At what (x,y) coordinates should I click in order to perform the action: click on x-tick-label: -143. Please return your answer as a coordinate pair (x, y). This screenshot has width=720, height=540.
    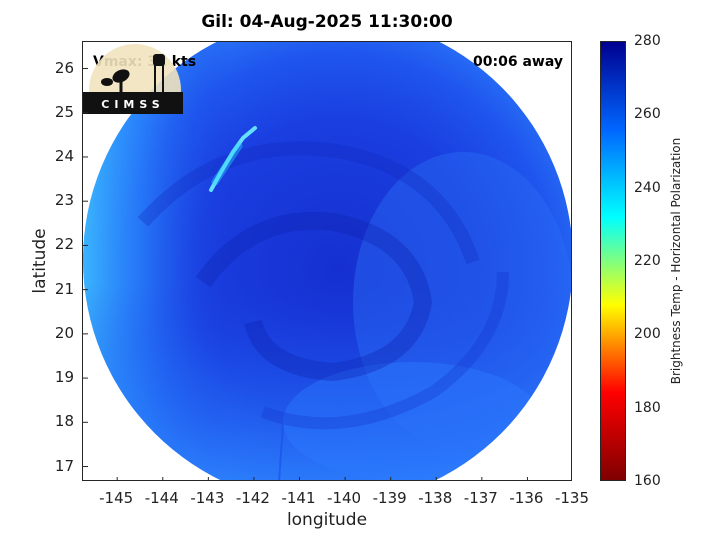
    Looking at the image, I should click on (207, 498).